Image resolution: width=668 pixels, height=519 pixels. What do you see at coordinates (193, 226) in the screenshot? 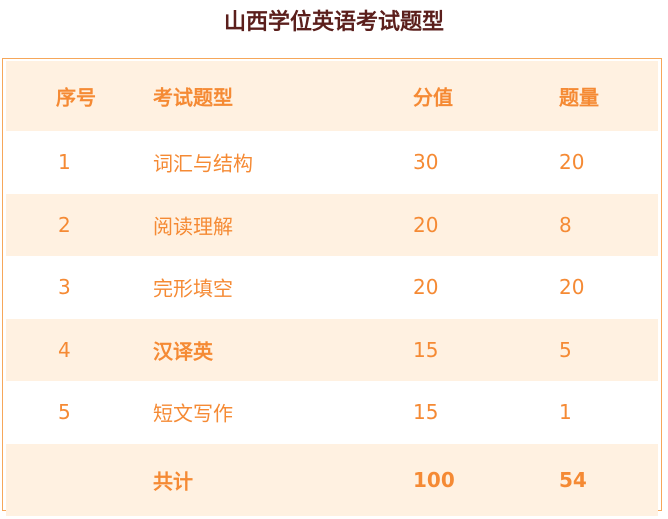
I see `cell-type: 阅读理解` at bounding box center [193, 226].